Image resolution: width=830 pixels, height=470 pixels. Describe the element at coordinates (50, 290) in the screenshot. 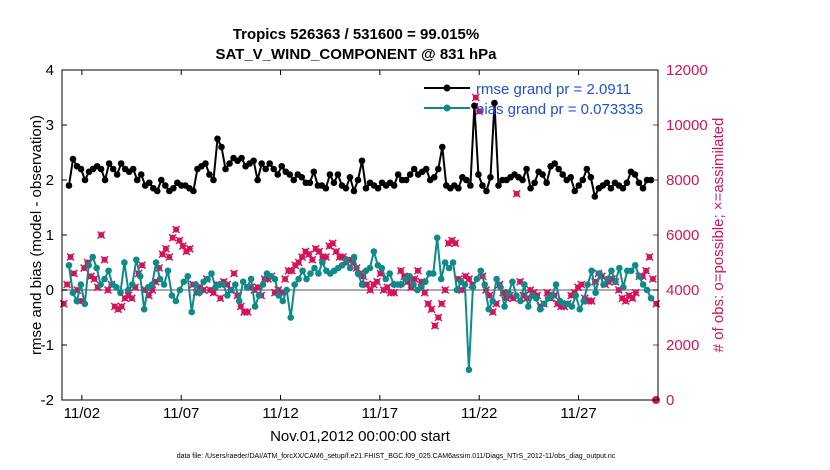

I see `y-left-tick-label: 0` at that location.